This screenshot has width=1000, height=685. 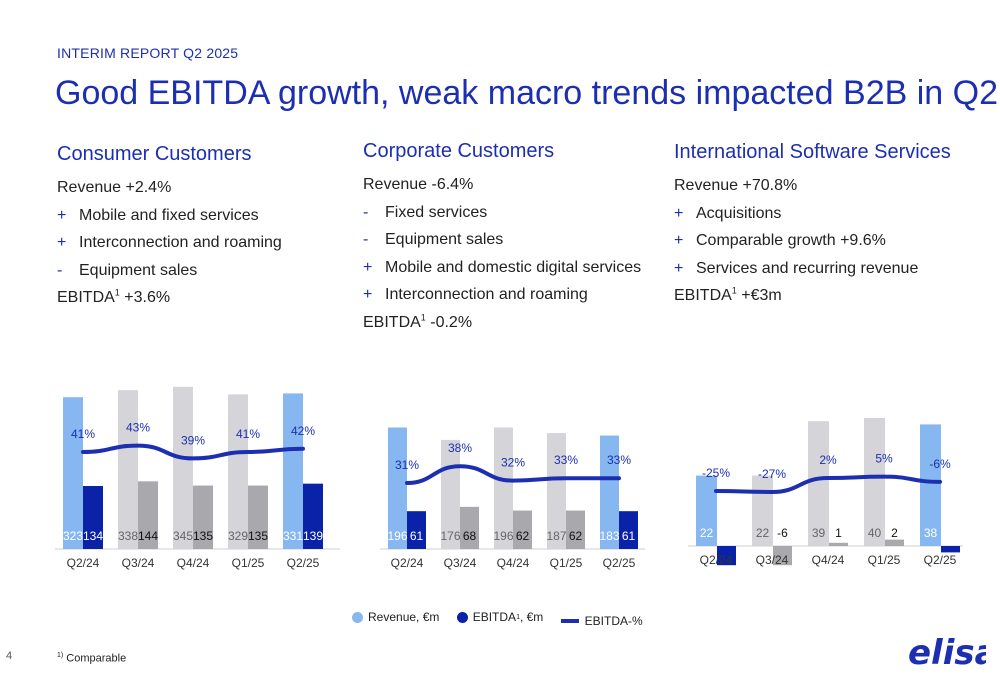 What do you see at coordinates (180, 242) in the screenshot?
I see `line-text: Interconnection and roaming` at bounding box center [180, 242].